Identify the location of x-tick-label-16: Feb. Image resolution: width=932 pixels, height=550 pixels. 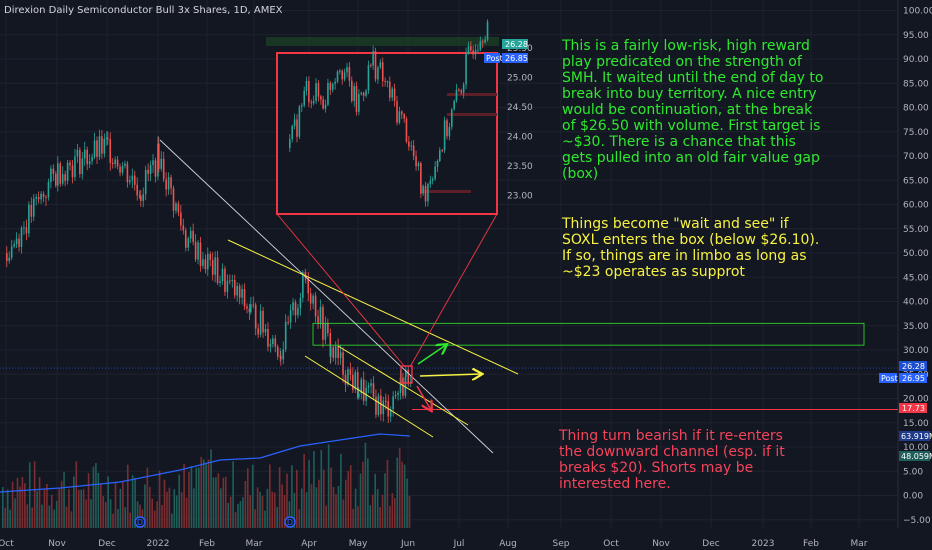
(811, 544).